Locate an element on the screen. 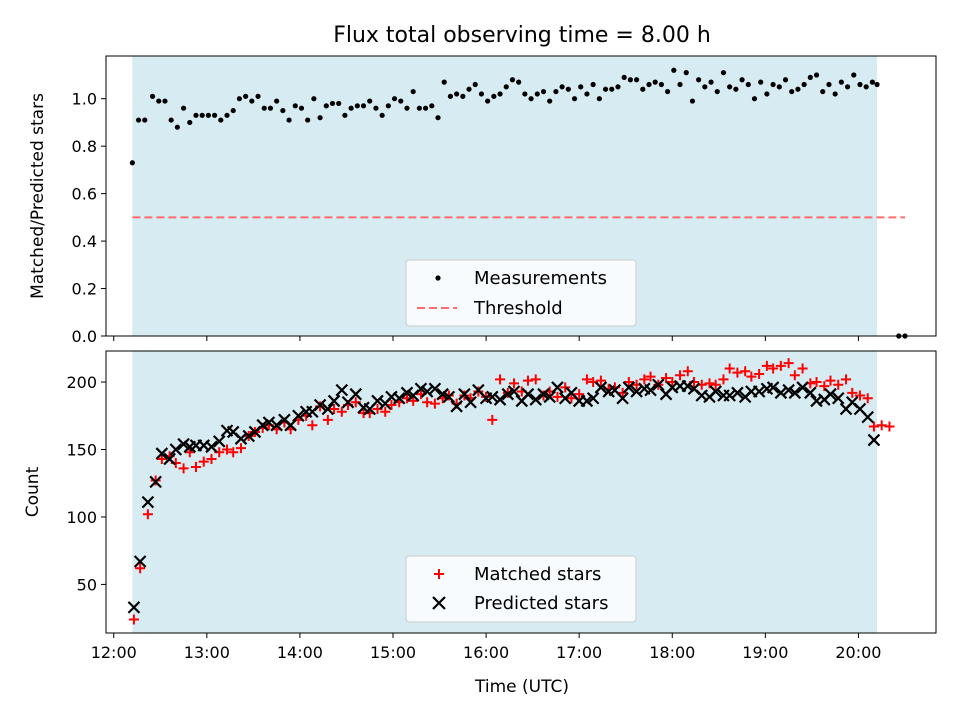  top-legend-box is located at coordinates (521, 293).